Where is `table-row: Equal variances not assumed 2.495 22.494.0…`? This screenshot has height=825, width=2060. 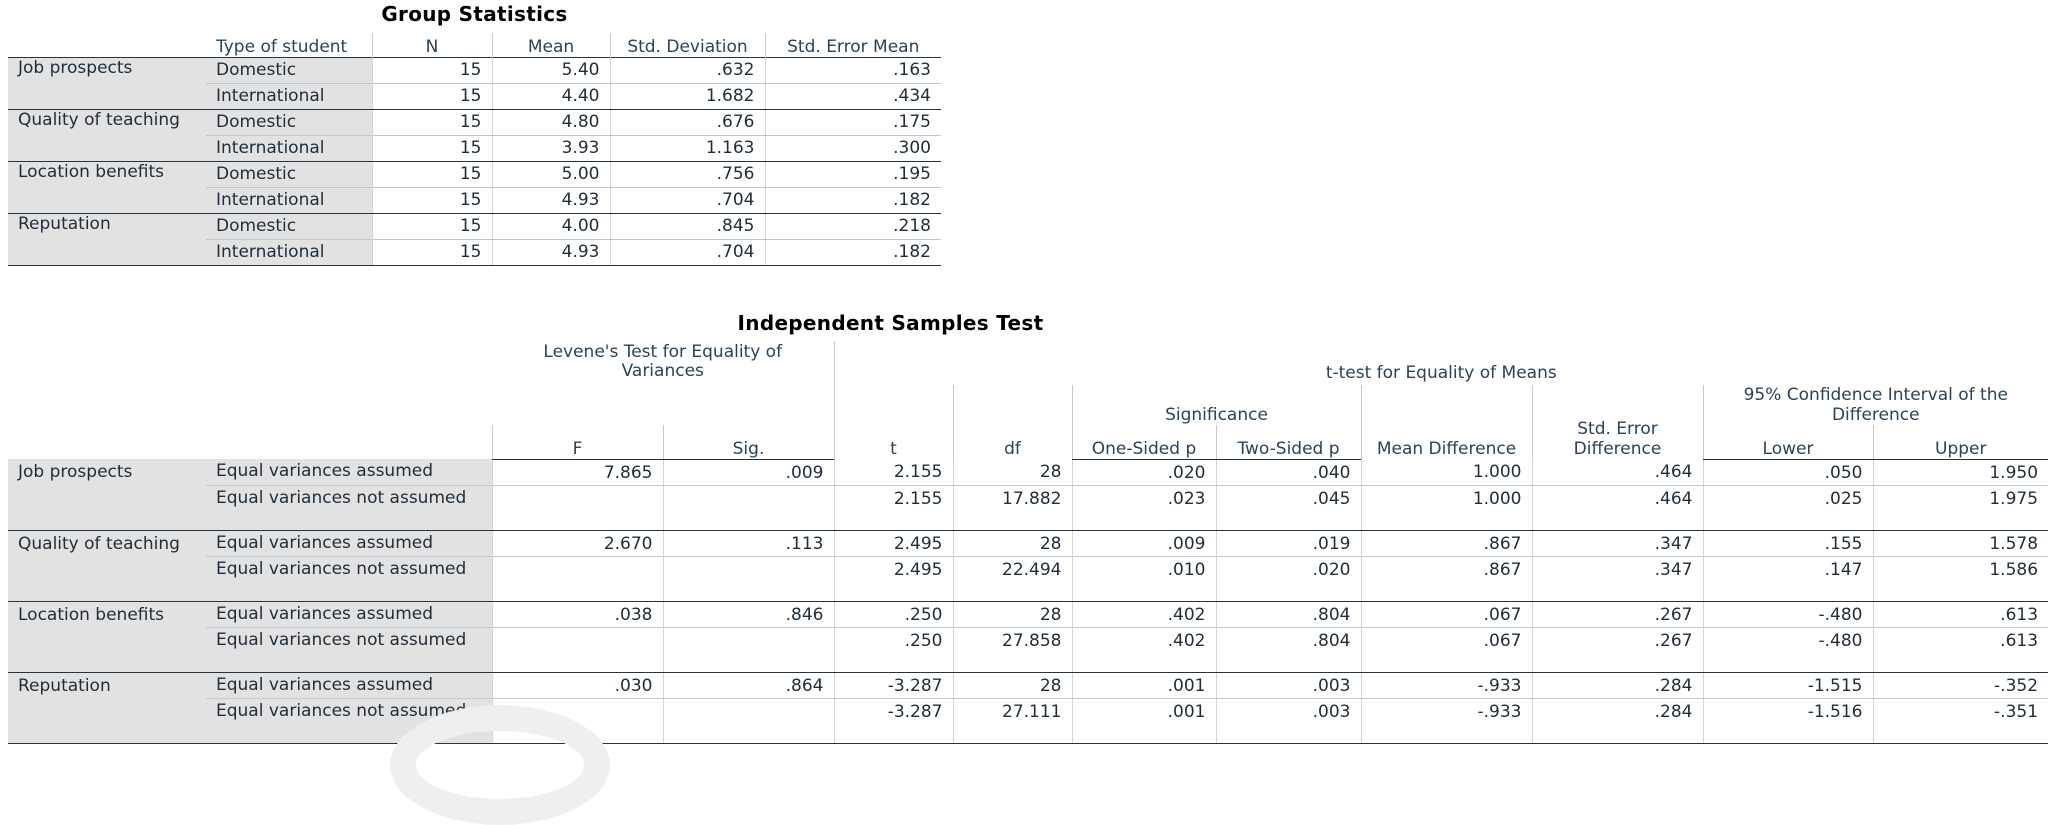
table-row: Equal variances not assumed 2.495 22.494.0… is located at coordinates (1028, 579).